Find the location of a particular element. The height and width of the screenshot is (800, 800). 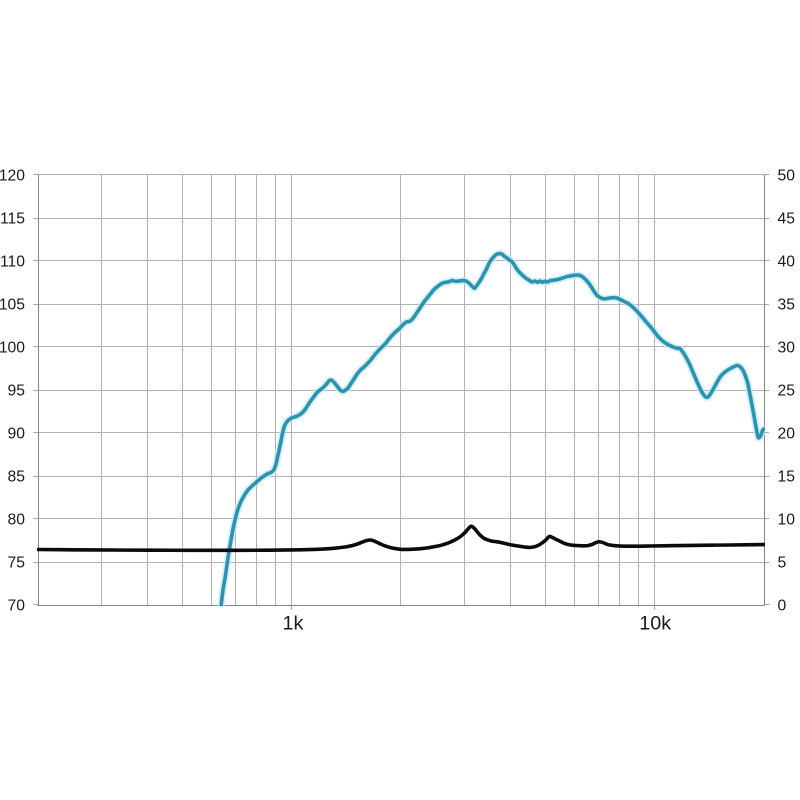

svg-text: 90 is located at coordinates (17, 433).